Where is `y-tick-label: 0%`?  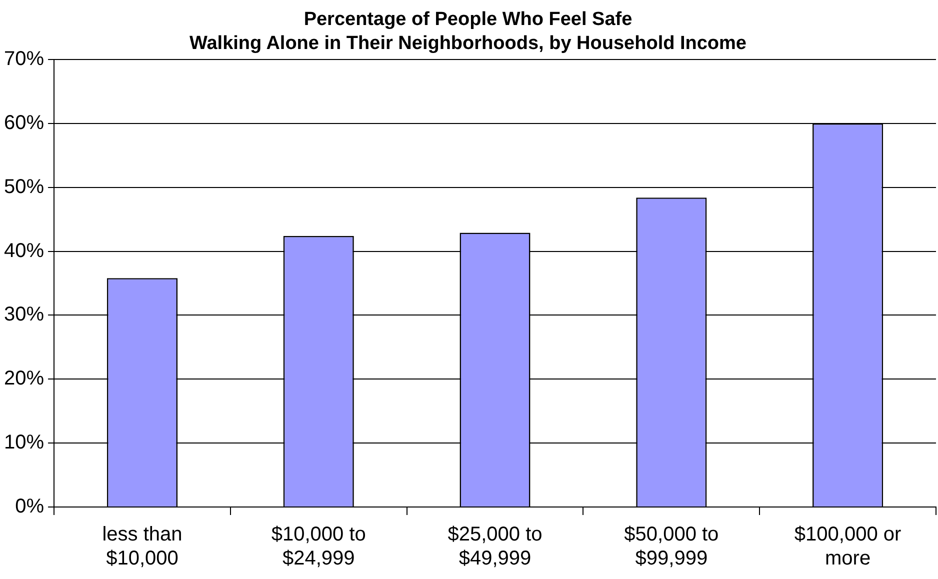
y-tick-label: 0% is located at coordinates (29, 507).